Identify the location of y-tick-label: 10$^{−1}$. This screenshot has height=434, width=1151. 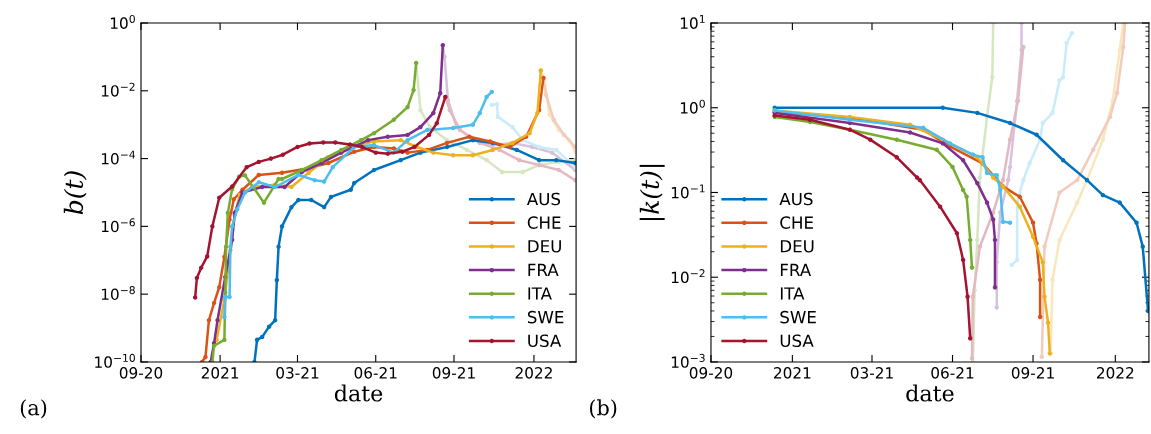
(688, 191).